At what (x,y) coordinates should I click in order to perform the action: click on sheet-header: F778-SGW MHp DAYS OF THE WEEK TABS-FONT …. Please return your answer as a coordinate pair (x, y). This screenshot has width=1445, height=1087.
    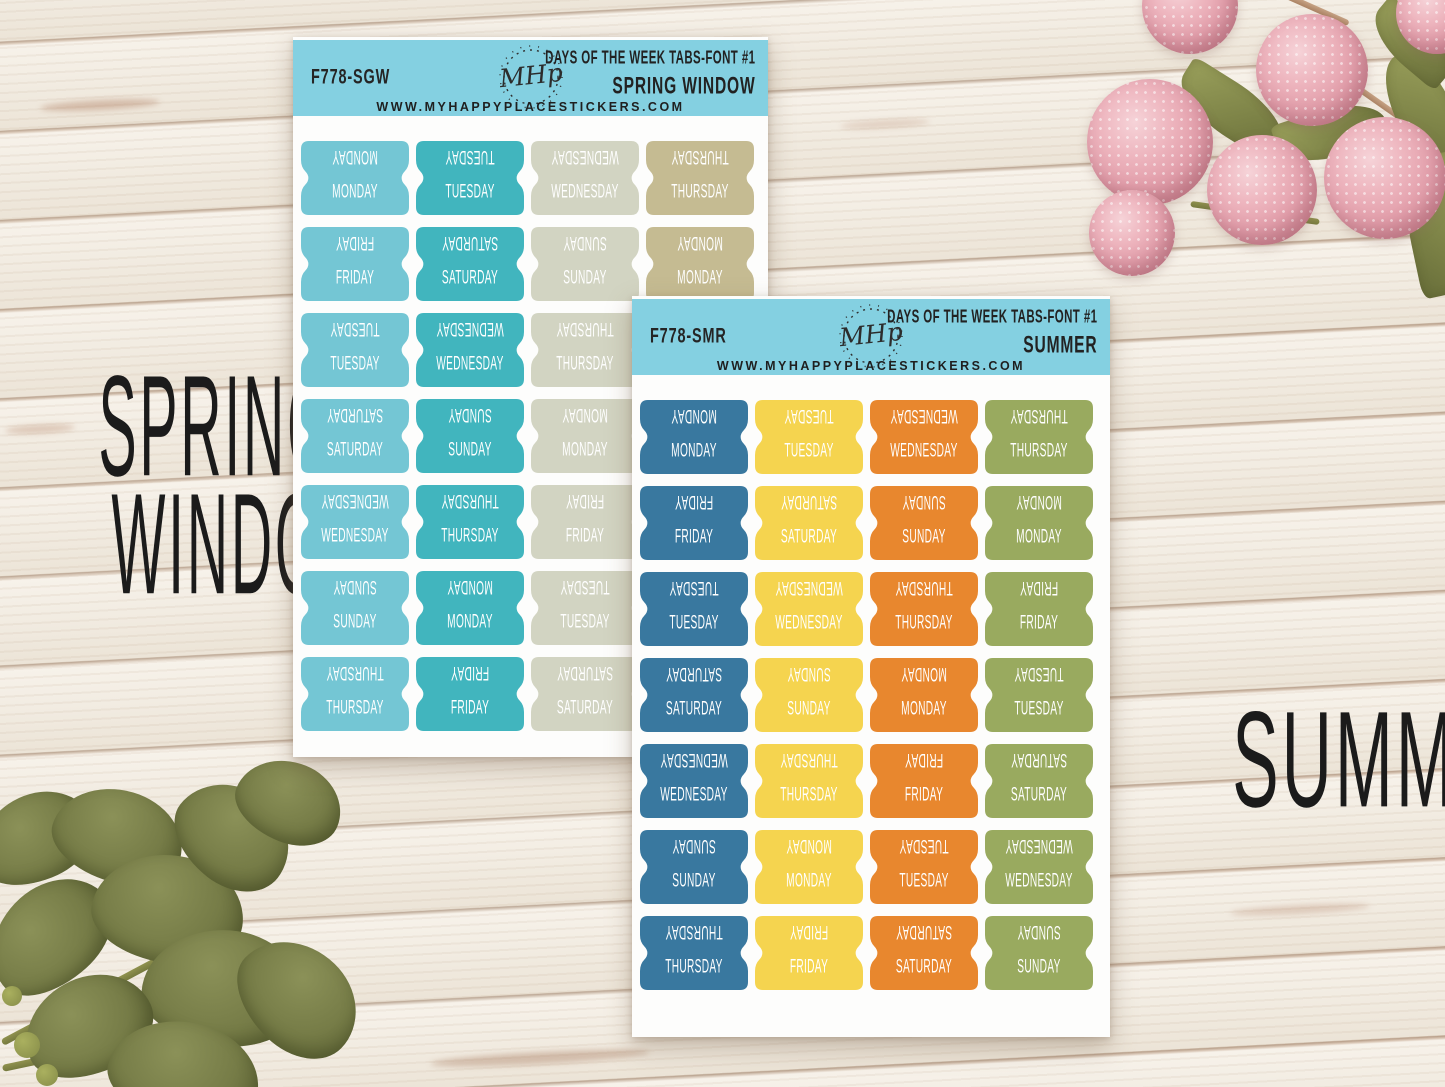
    Looking at the image, I should click on (530, 78).